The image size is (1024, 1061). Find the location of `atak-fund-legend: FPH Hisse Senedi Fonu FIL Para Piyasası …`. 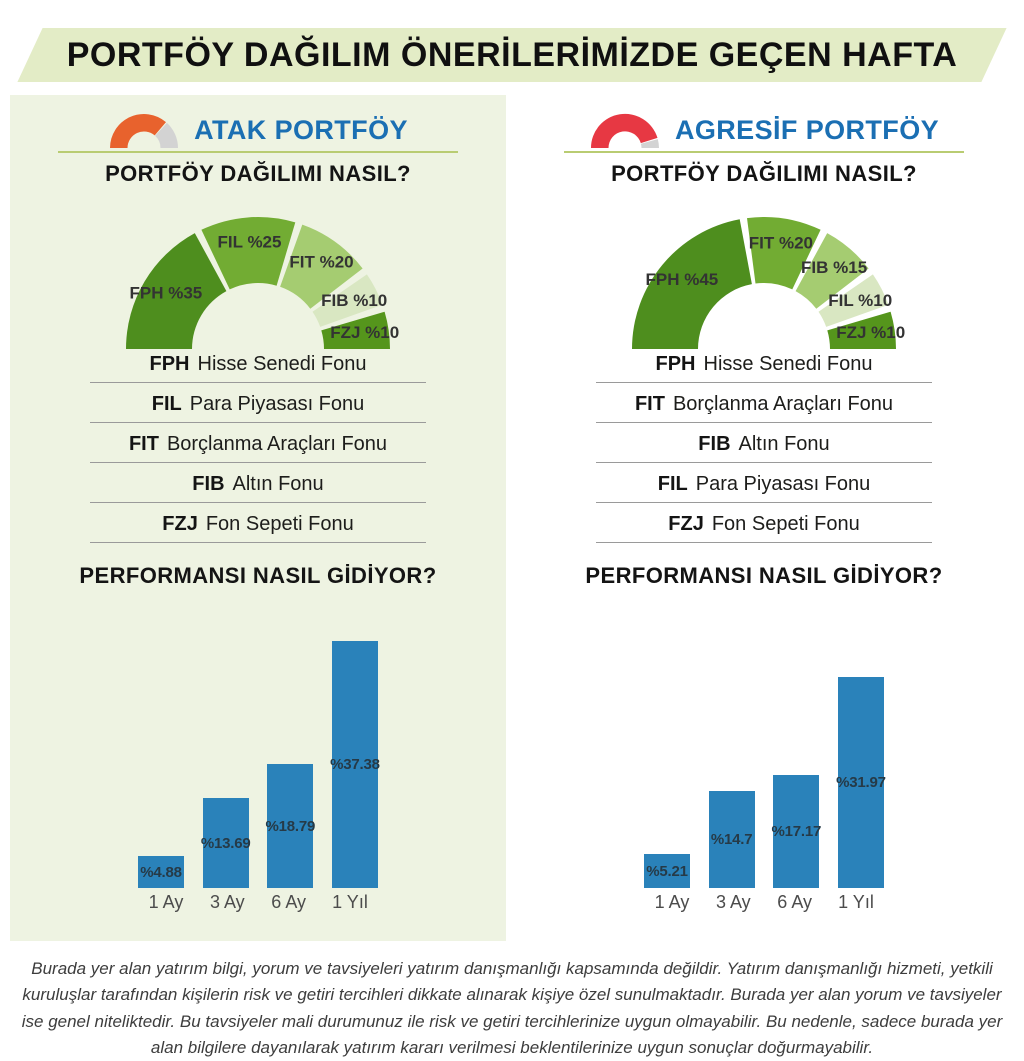

atak-fund-legend: FPH Hisse Senedi Fonu FIL Para Piyasası … is located at coordinates (258, 443).